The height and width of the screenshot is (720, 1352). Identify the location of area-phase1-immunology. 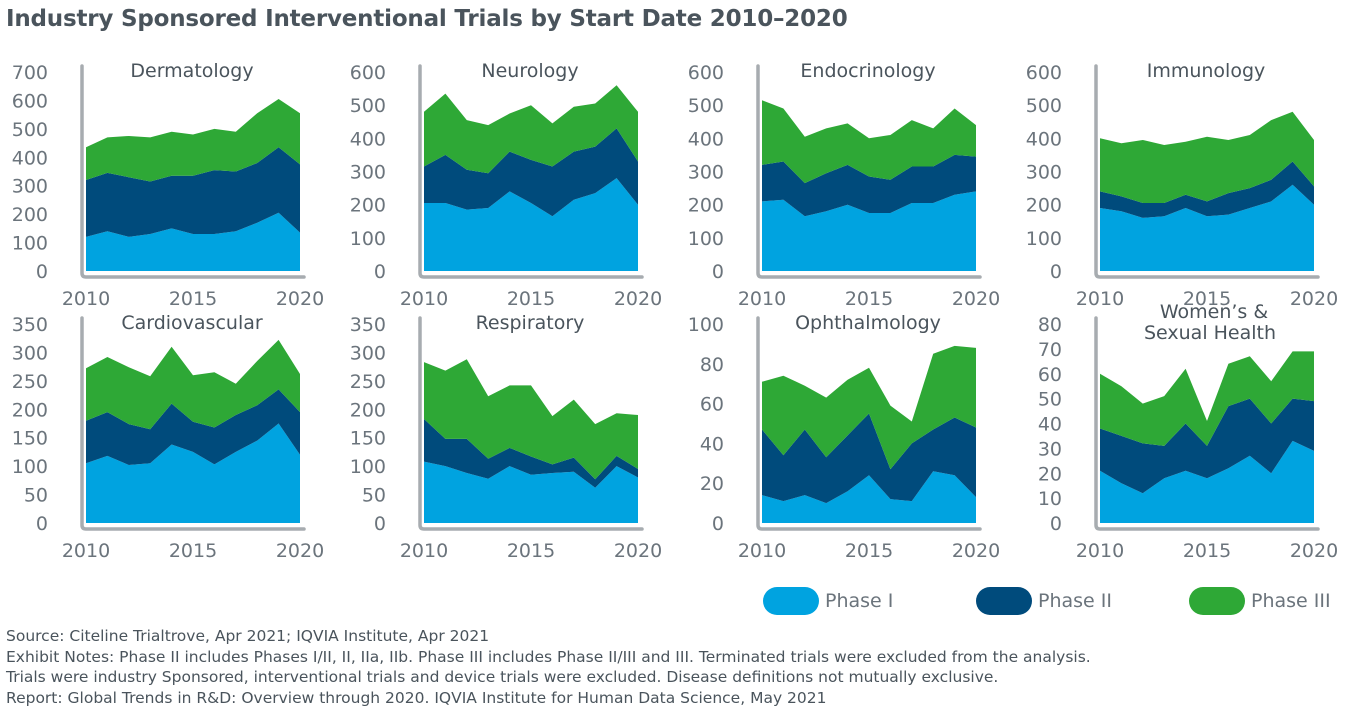
(1207, 227).